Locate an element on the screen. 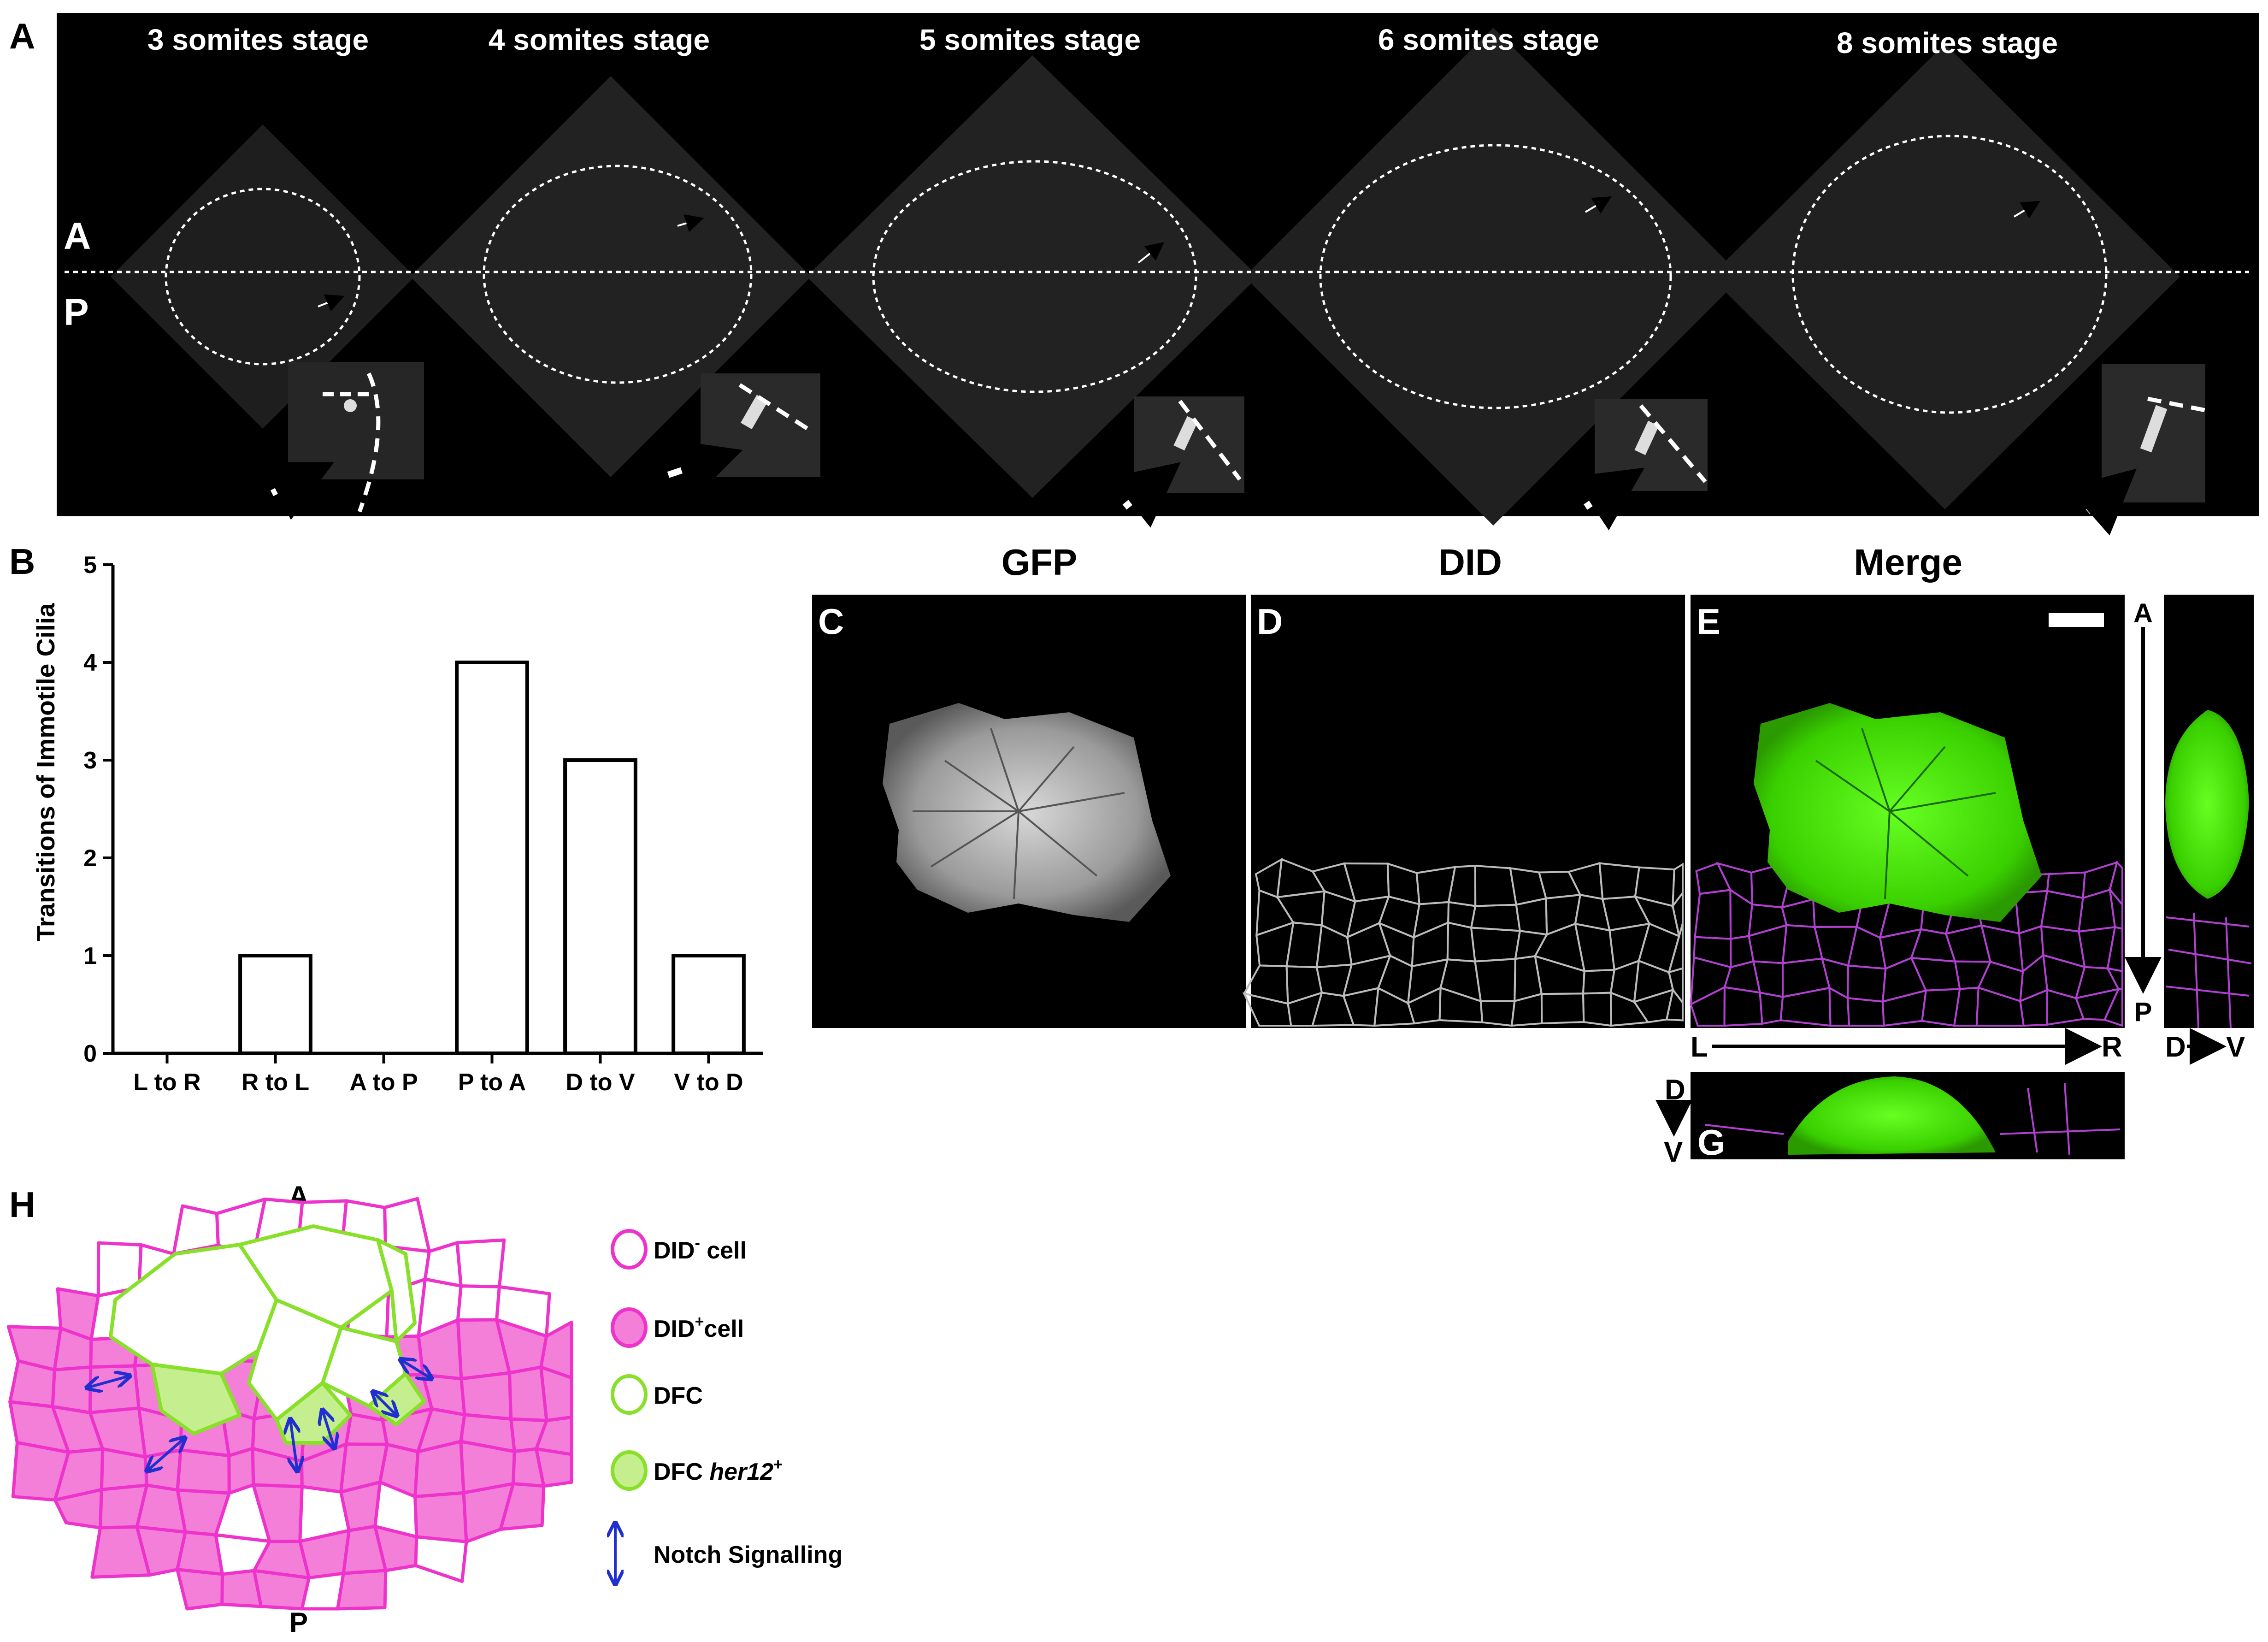 This screenshot has height=1642, width=2268. merge-title: Merge is located at coordinates (1908, 562).